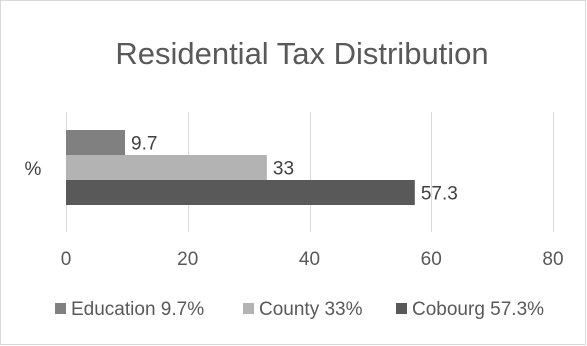  I want to click on legend-label: Education 9.7%, so click(137, 309).